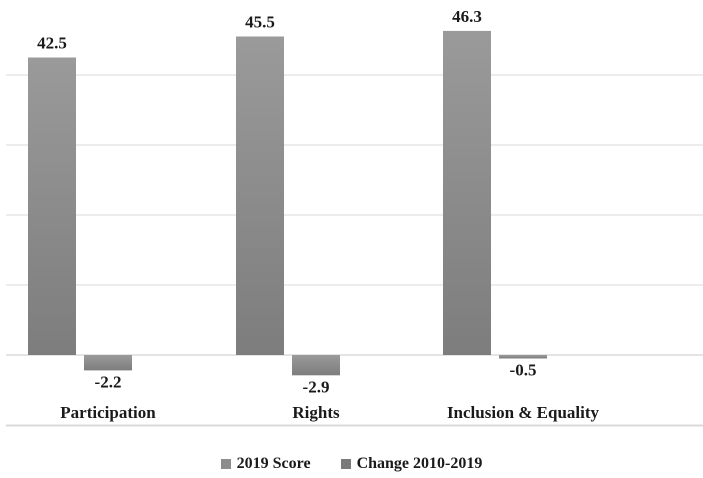 This screenshot has width=703, height=478. Describe the element at coordinates (467, 16) in the screenshot. I see `data-label-score-3: 46.3` at that location.